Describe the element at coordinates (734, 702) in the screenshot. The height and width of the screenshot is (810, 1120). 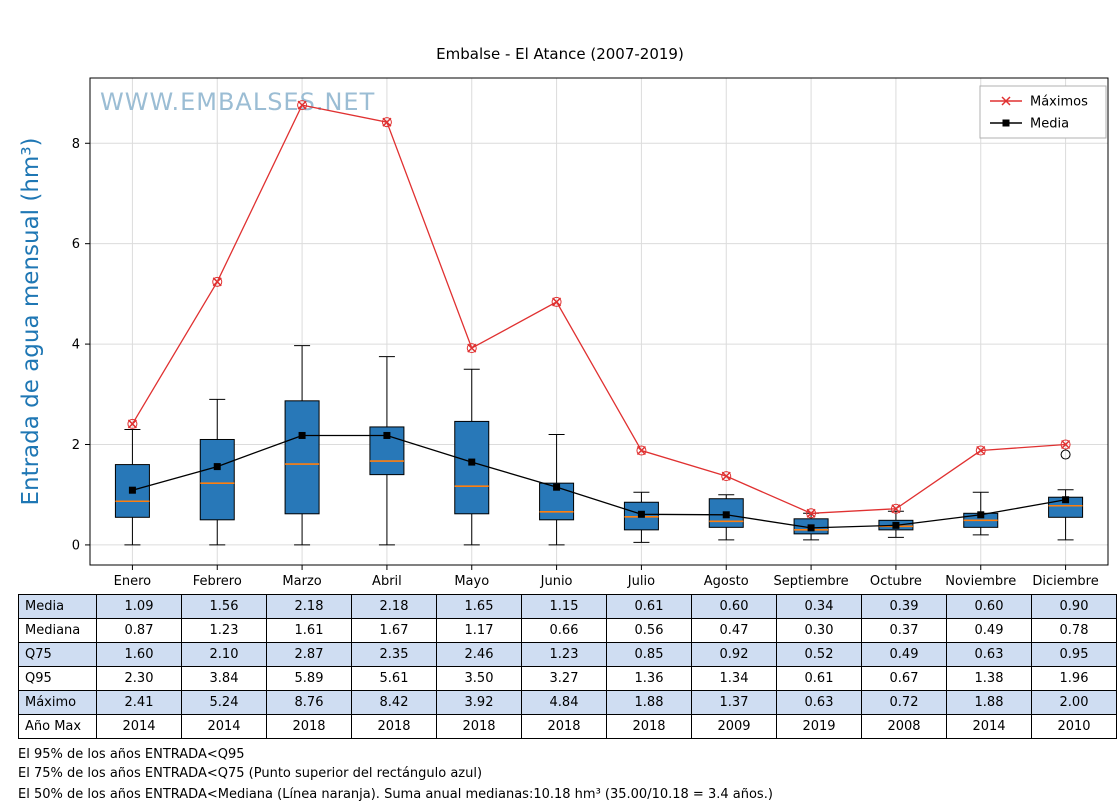
I see `table-cell: 1.37` at that location.